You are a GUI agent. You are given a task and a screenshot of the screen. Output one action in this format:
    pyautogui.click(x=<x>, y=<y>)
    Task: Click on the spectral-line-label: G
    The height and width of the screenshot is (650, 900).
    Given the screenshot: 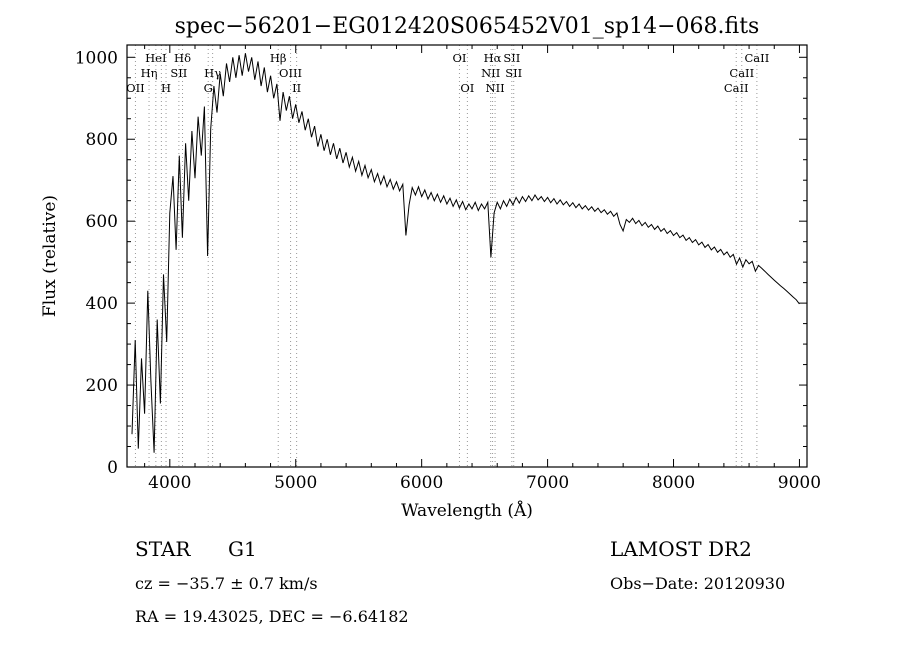 What is the action you would take?
    pyautogui.click(x=208, y=88)
    